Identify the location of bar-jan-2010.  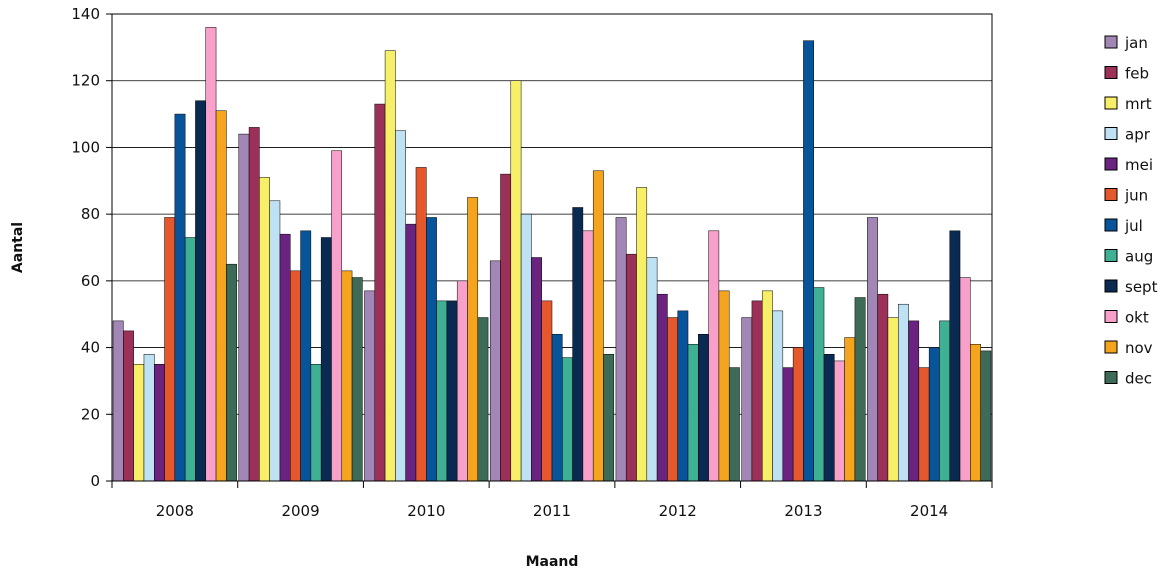
(370, 386).